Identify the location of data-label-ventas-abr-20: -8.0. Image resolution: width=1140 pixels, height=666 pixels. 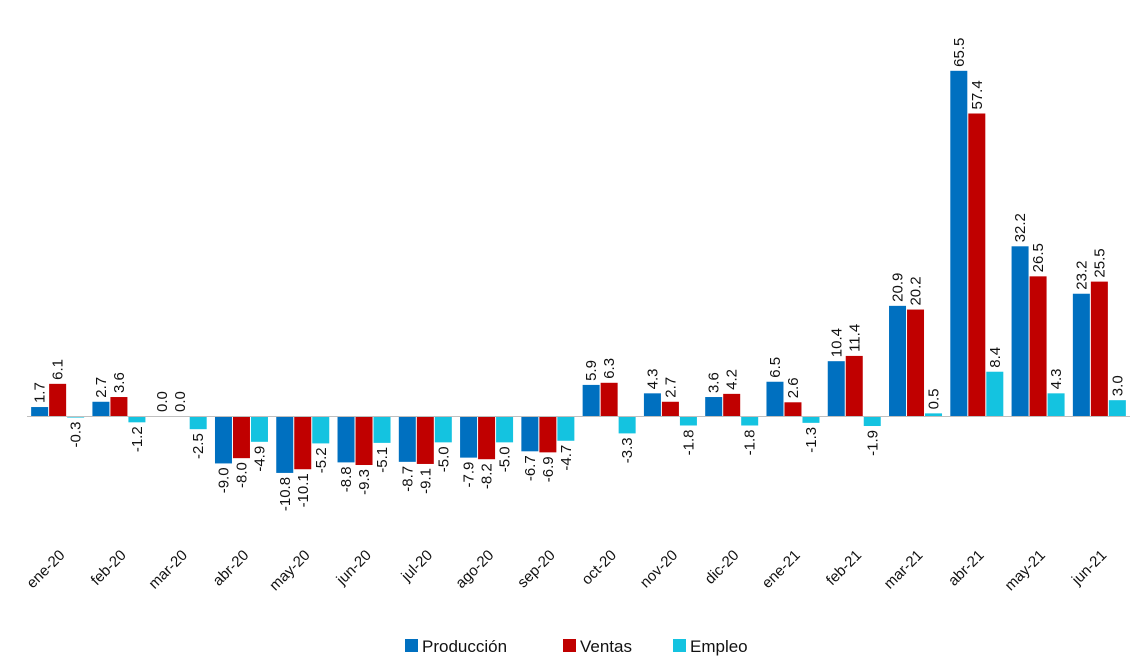
(241, 475).